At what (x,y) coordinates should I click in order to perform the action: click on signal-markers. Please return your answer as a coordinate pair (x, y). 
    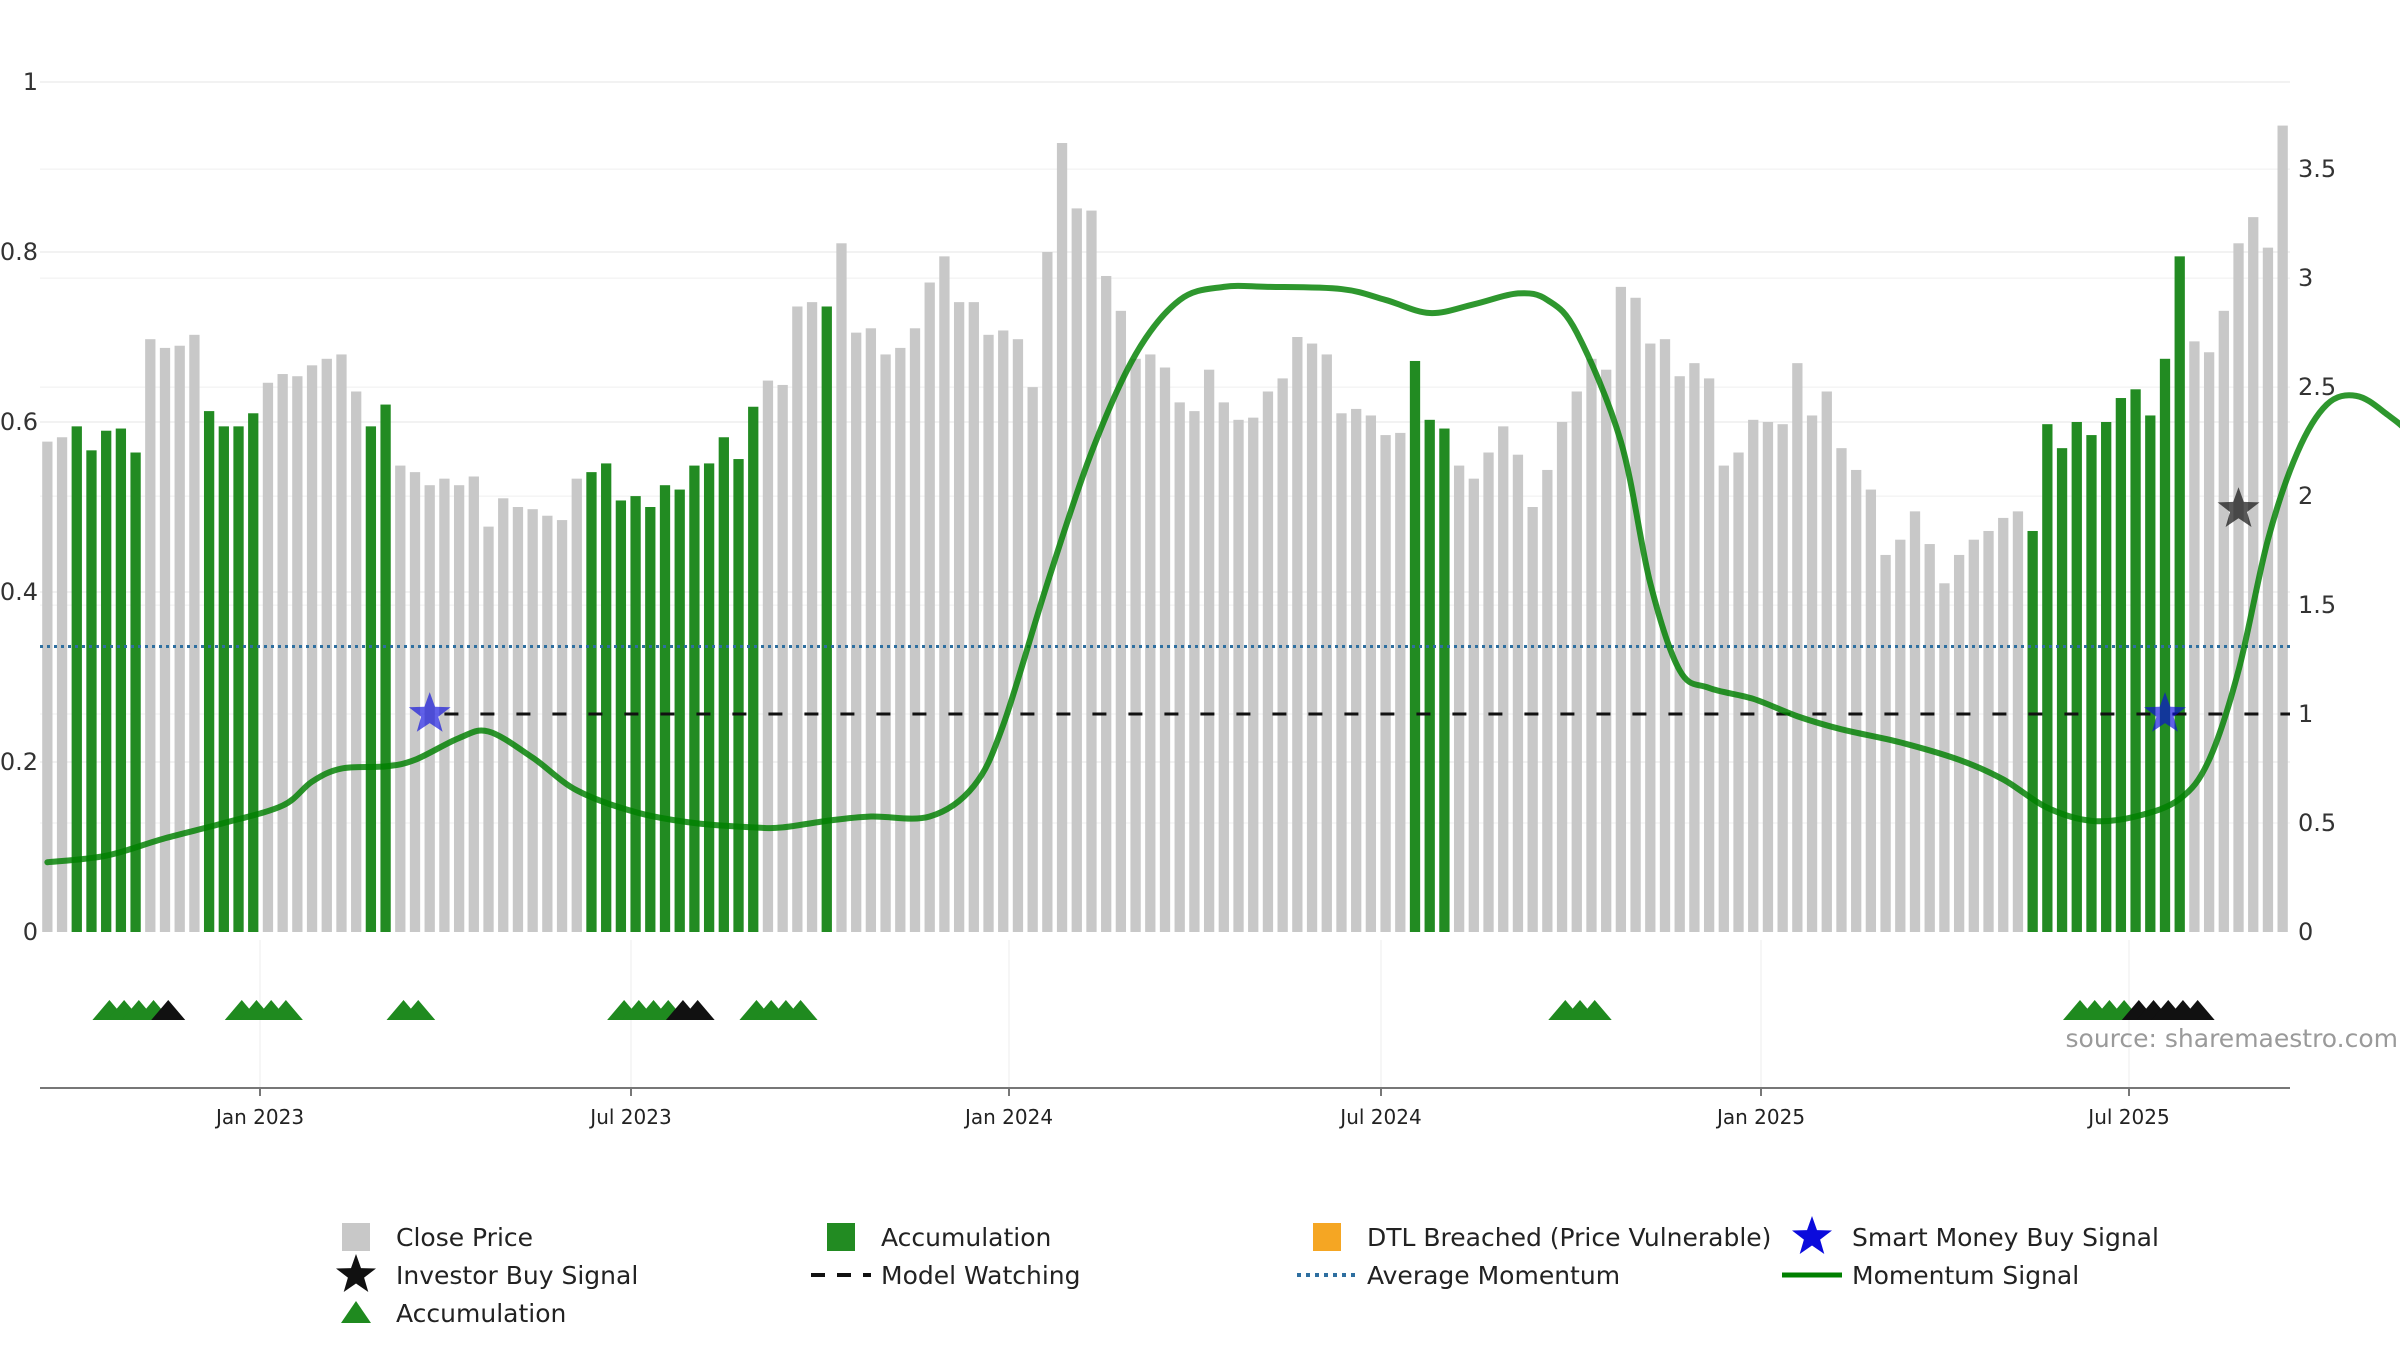
    Looking at the image, I should click on (1334, 609).